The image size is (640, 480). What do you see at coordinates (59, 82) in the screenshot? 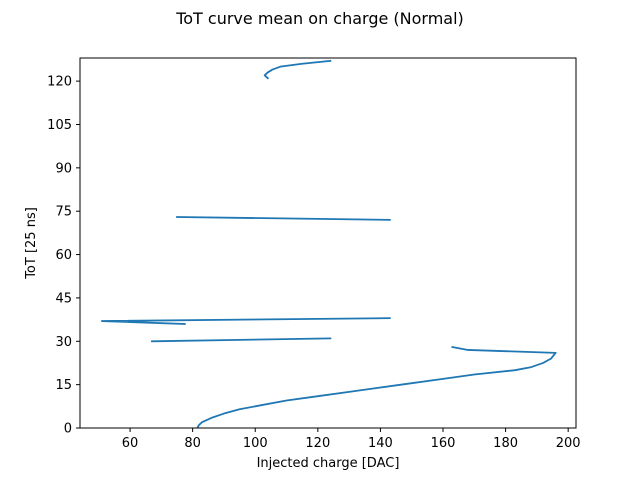
I see `y-tick-label: 120` at bounding box center [59, 82].